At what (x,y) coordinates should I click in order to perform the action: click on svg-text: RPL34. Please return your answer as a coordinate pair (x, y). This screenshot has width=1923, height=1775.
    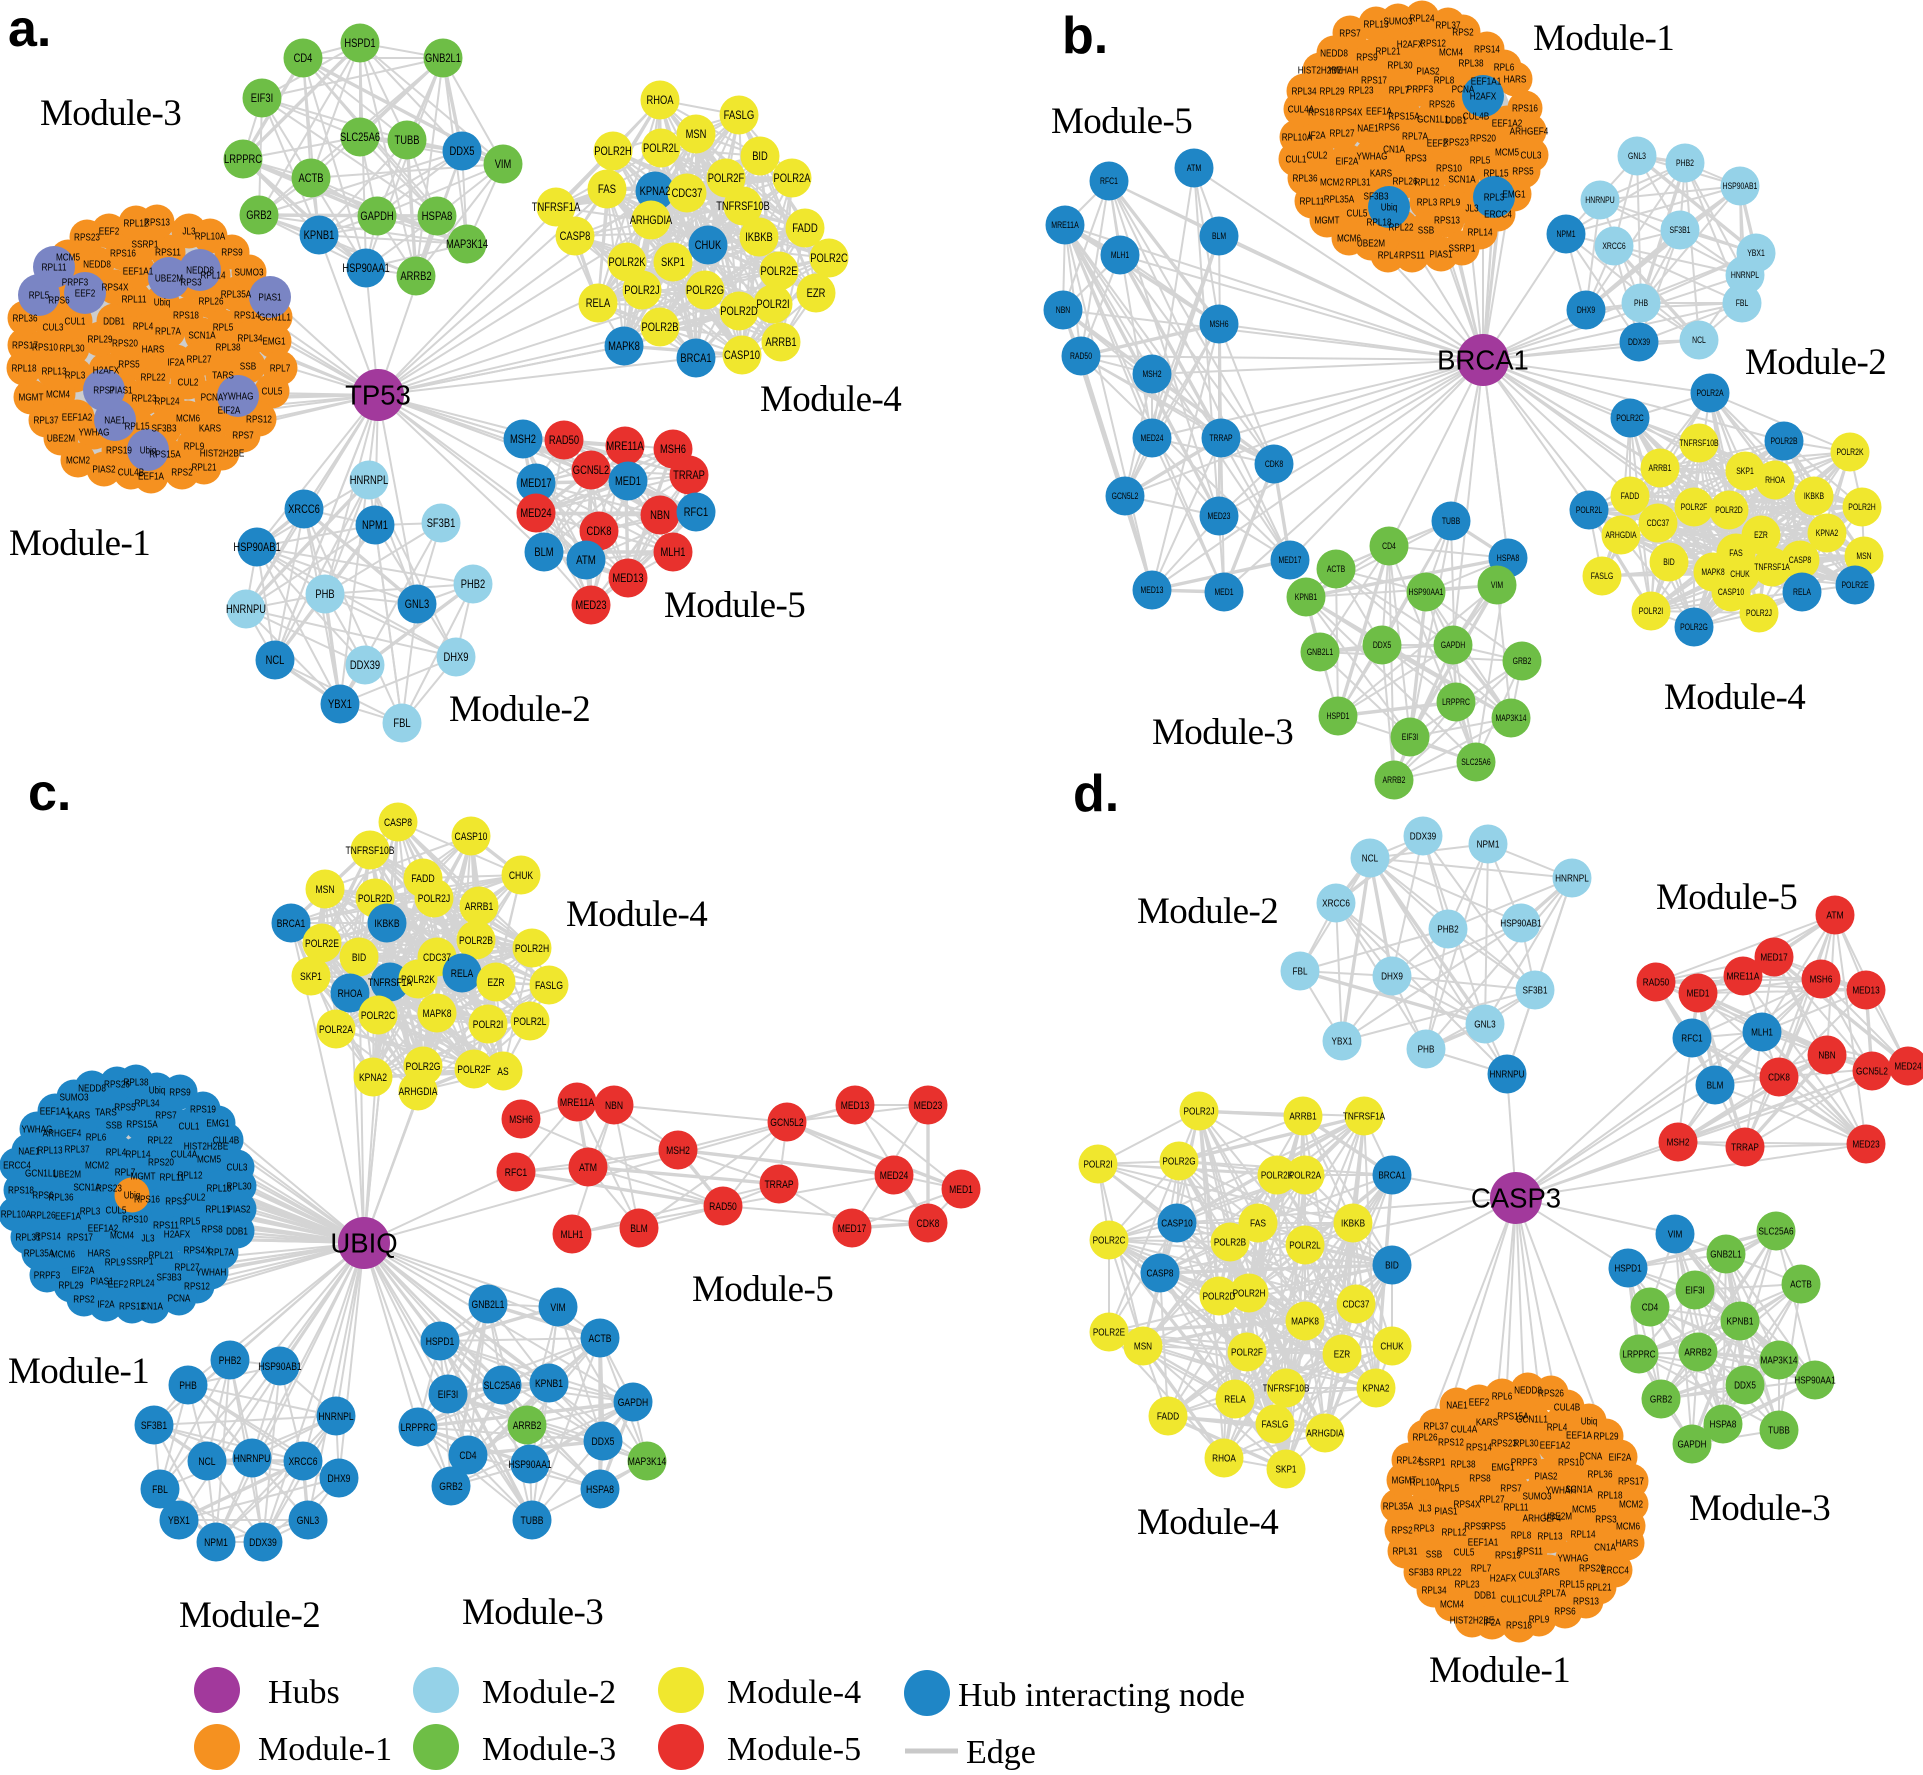
    Looking at the image, I should click on (1434, 1591).